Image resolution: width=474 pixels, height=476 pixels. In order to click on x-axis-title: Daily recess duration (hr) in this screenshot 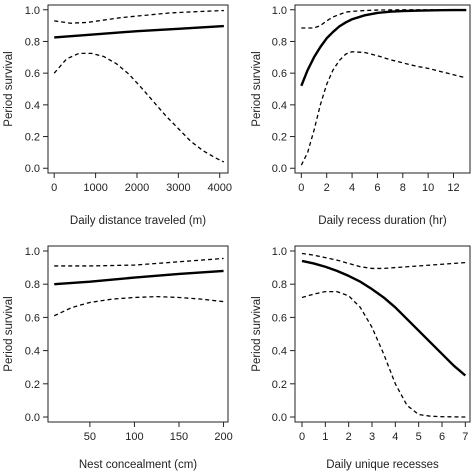, I will do `click(382, 221)`.